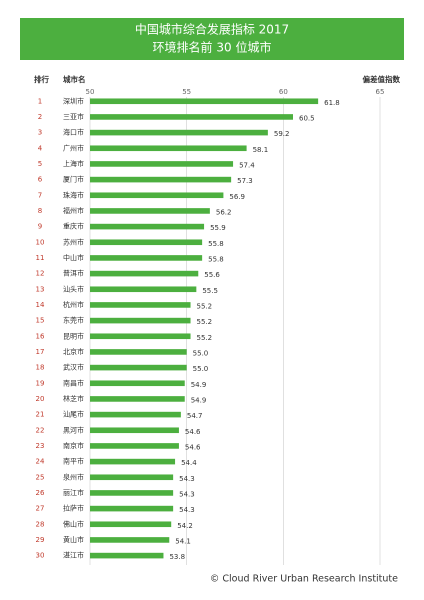 The width and height of the screenshot is (424, 600). I want to click on y-tick-label: 福州市, so click(73, 210).